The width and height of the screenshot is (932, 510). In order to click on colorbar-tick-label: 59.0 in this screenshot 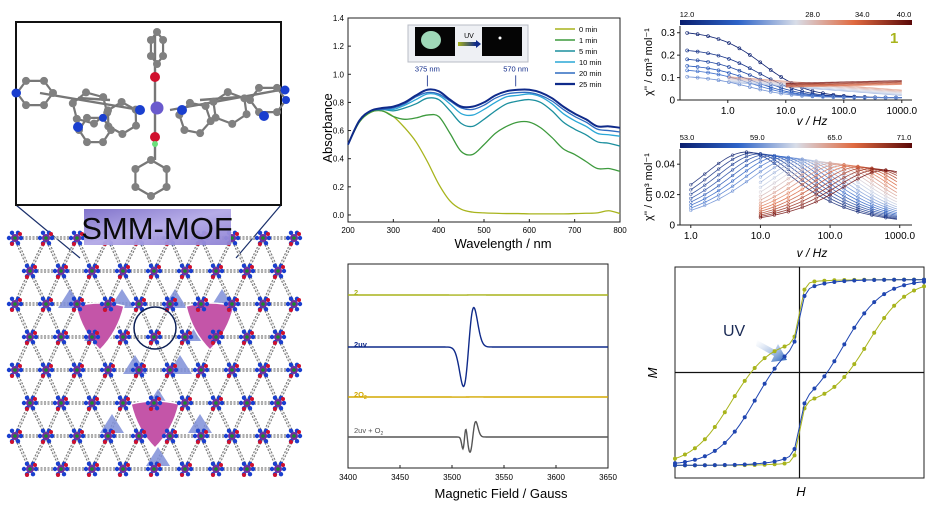, I will do `click(757, 137)`.